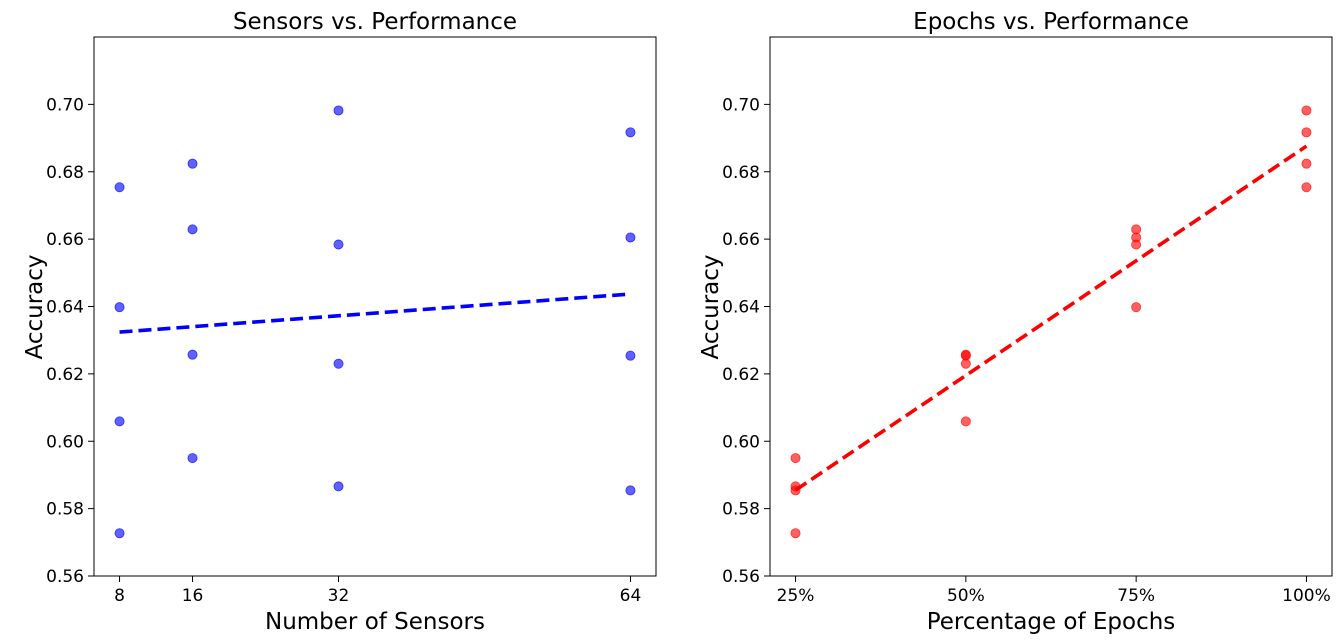 The image size is (1344, 644). What do you see at coordinates (375, 622) in the screenshot?
I see `x-axis-label: Number of Sensors` at bounding box center [375, 622].